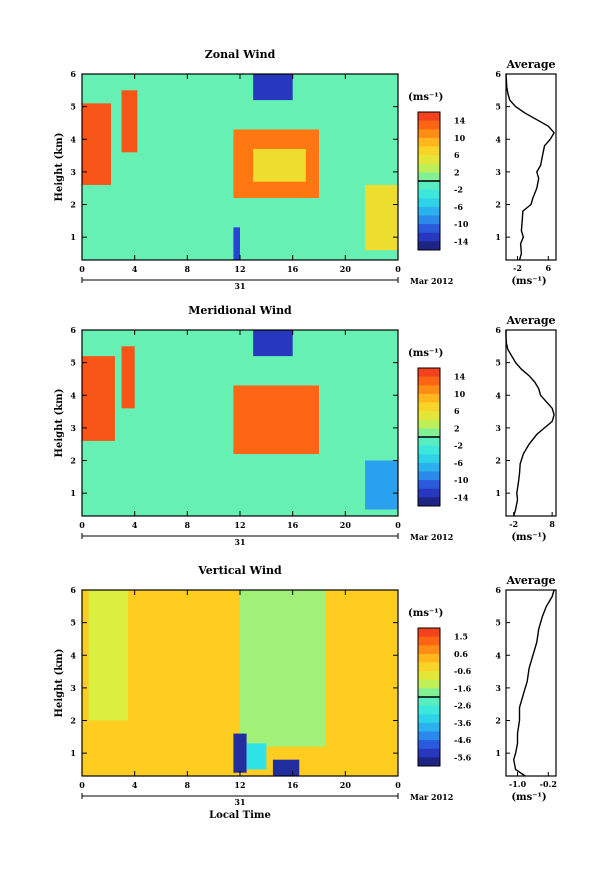 This screenshot has width=610, height=873. What do you see at coordinates (463, 740) in the screenshot?
I see `colorbar-tick-label: -4.6` at bounding box center [463, 740].